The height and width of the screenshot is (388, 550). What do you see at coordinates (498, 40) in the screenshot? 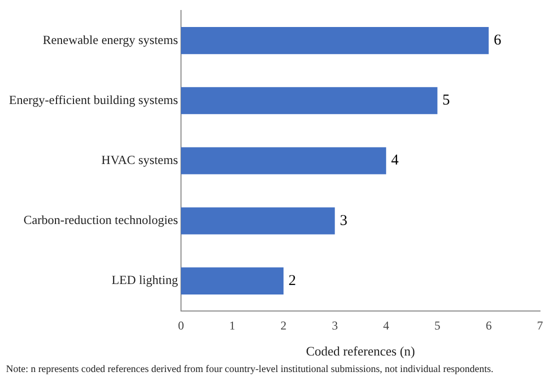
I see `data-label: 6` at bounding box center [498, 40].